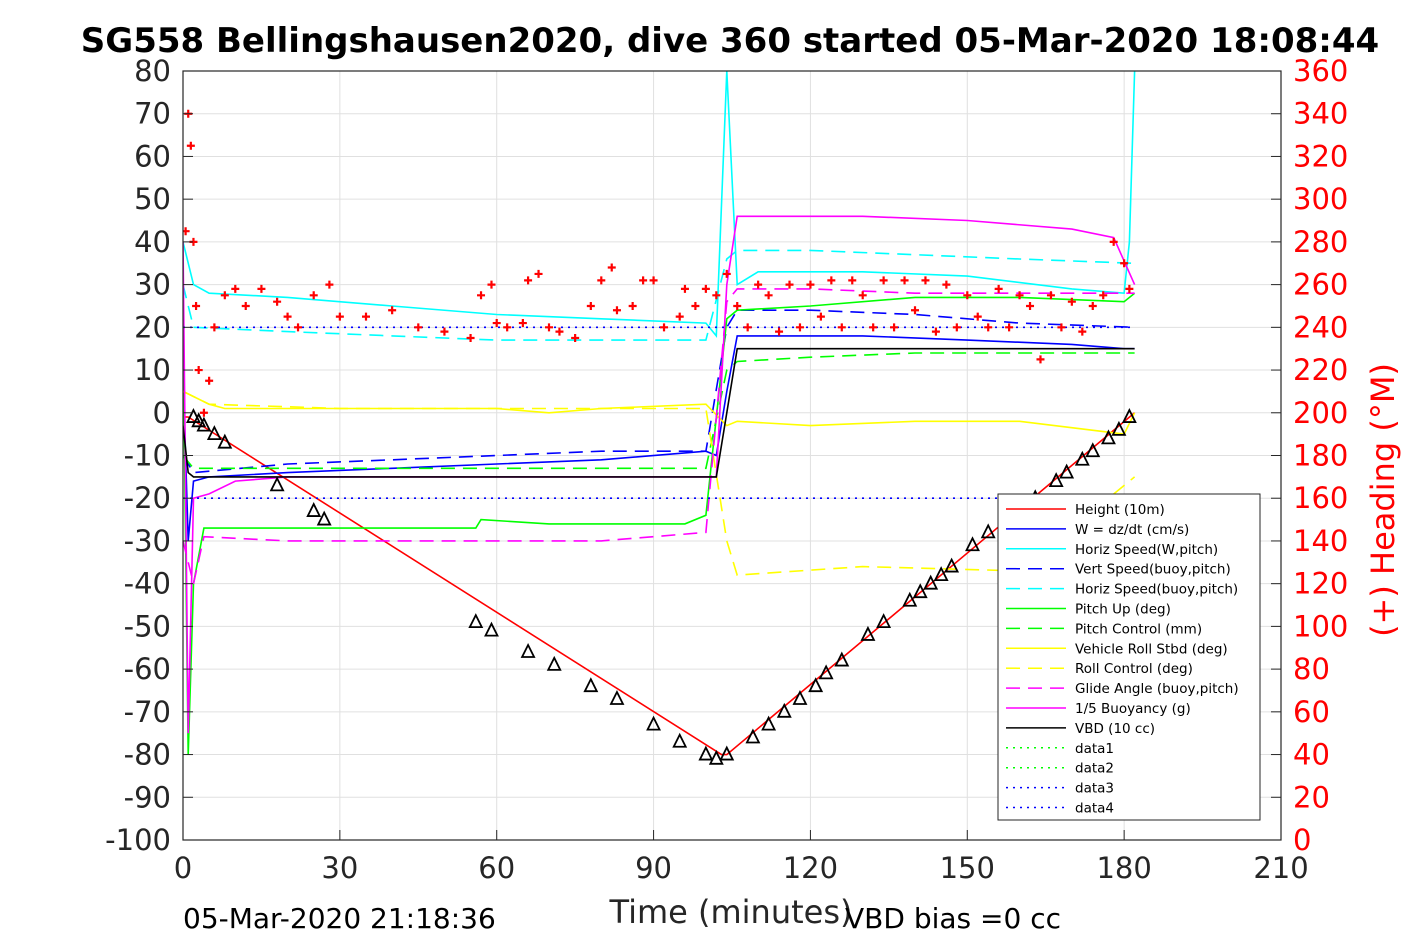  Describe the element at coordinates (953, 918) in the screenshot. I see `footer-vbd-bias: VBD bias =0 cc` at that location.